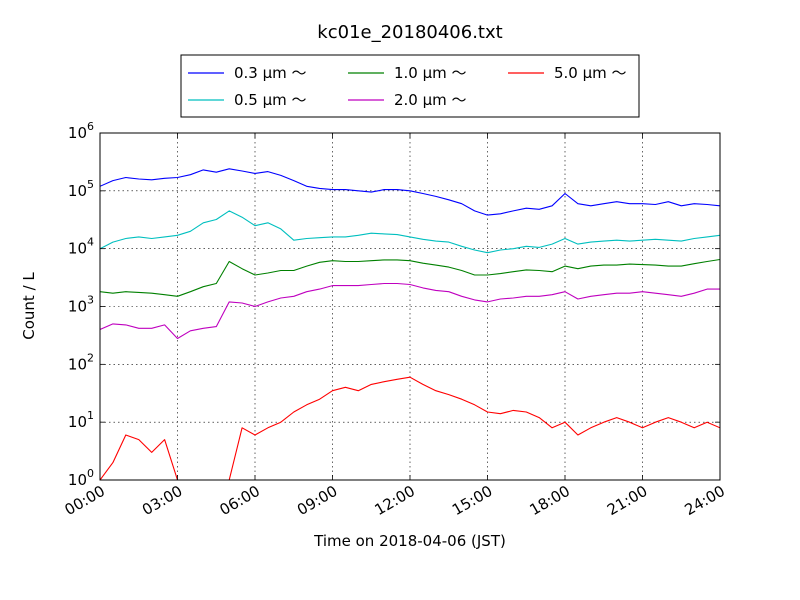  Describe the element at coordinates (81, 305) in the screenshot. I see `y-tick-label: 10³` at that location.